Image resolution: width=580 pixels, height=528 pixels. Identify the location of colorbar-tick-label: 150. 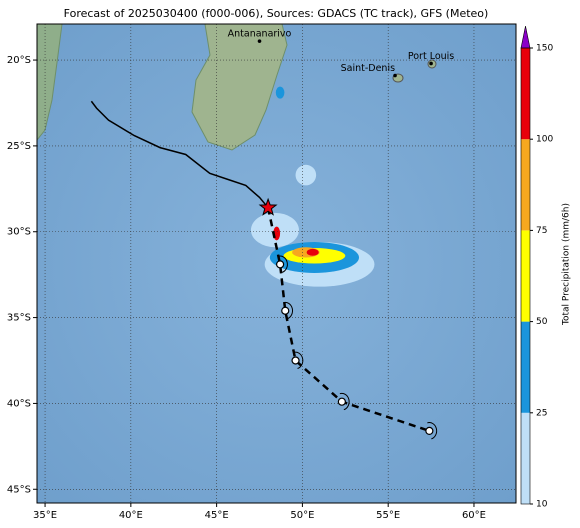
(544, 49).